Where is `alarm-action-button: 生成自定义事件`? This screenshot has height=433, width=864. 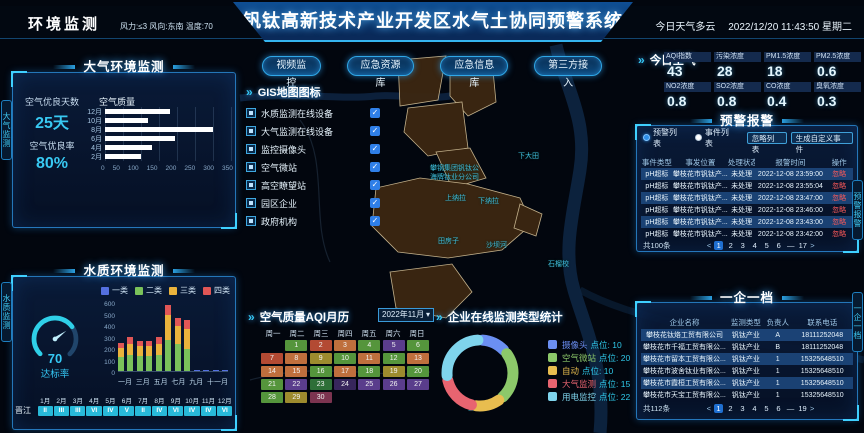
alarm-action-button: 生成自定义事件 is located at coordinates (821, 142).